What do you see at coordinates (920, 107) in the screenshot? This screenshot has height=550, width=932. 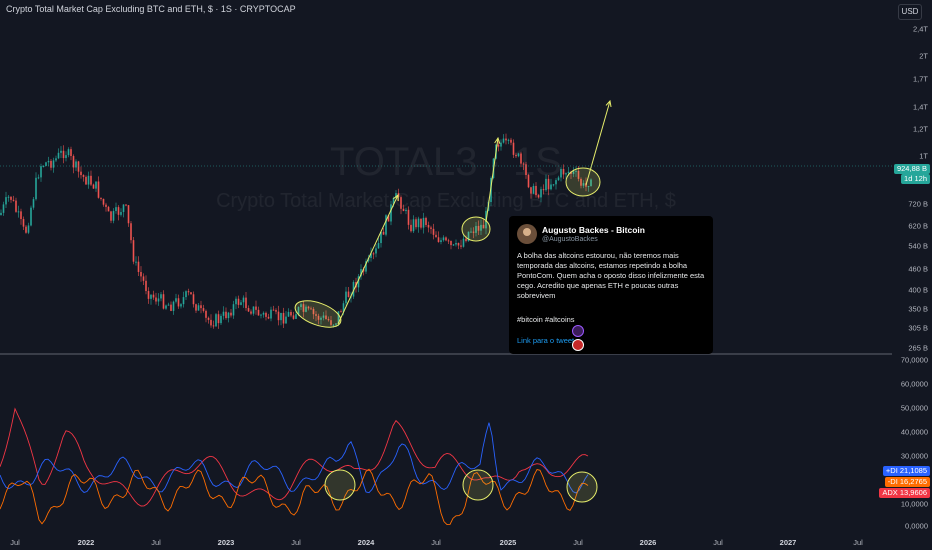 I see `price-axis-label: 1,4T` at bounding box center [920, 107].